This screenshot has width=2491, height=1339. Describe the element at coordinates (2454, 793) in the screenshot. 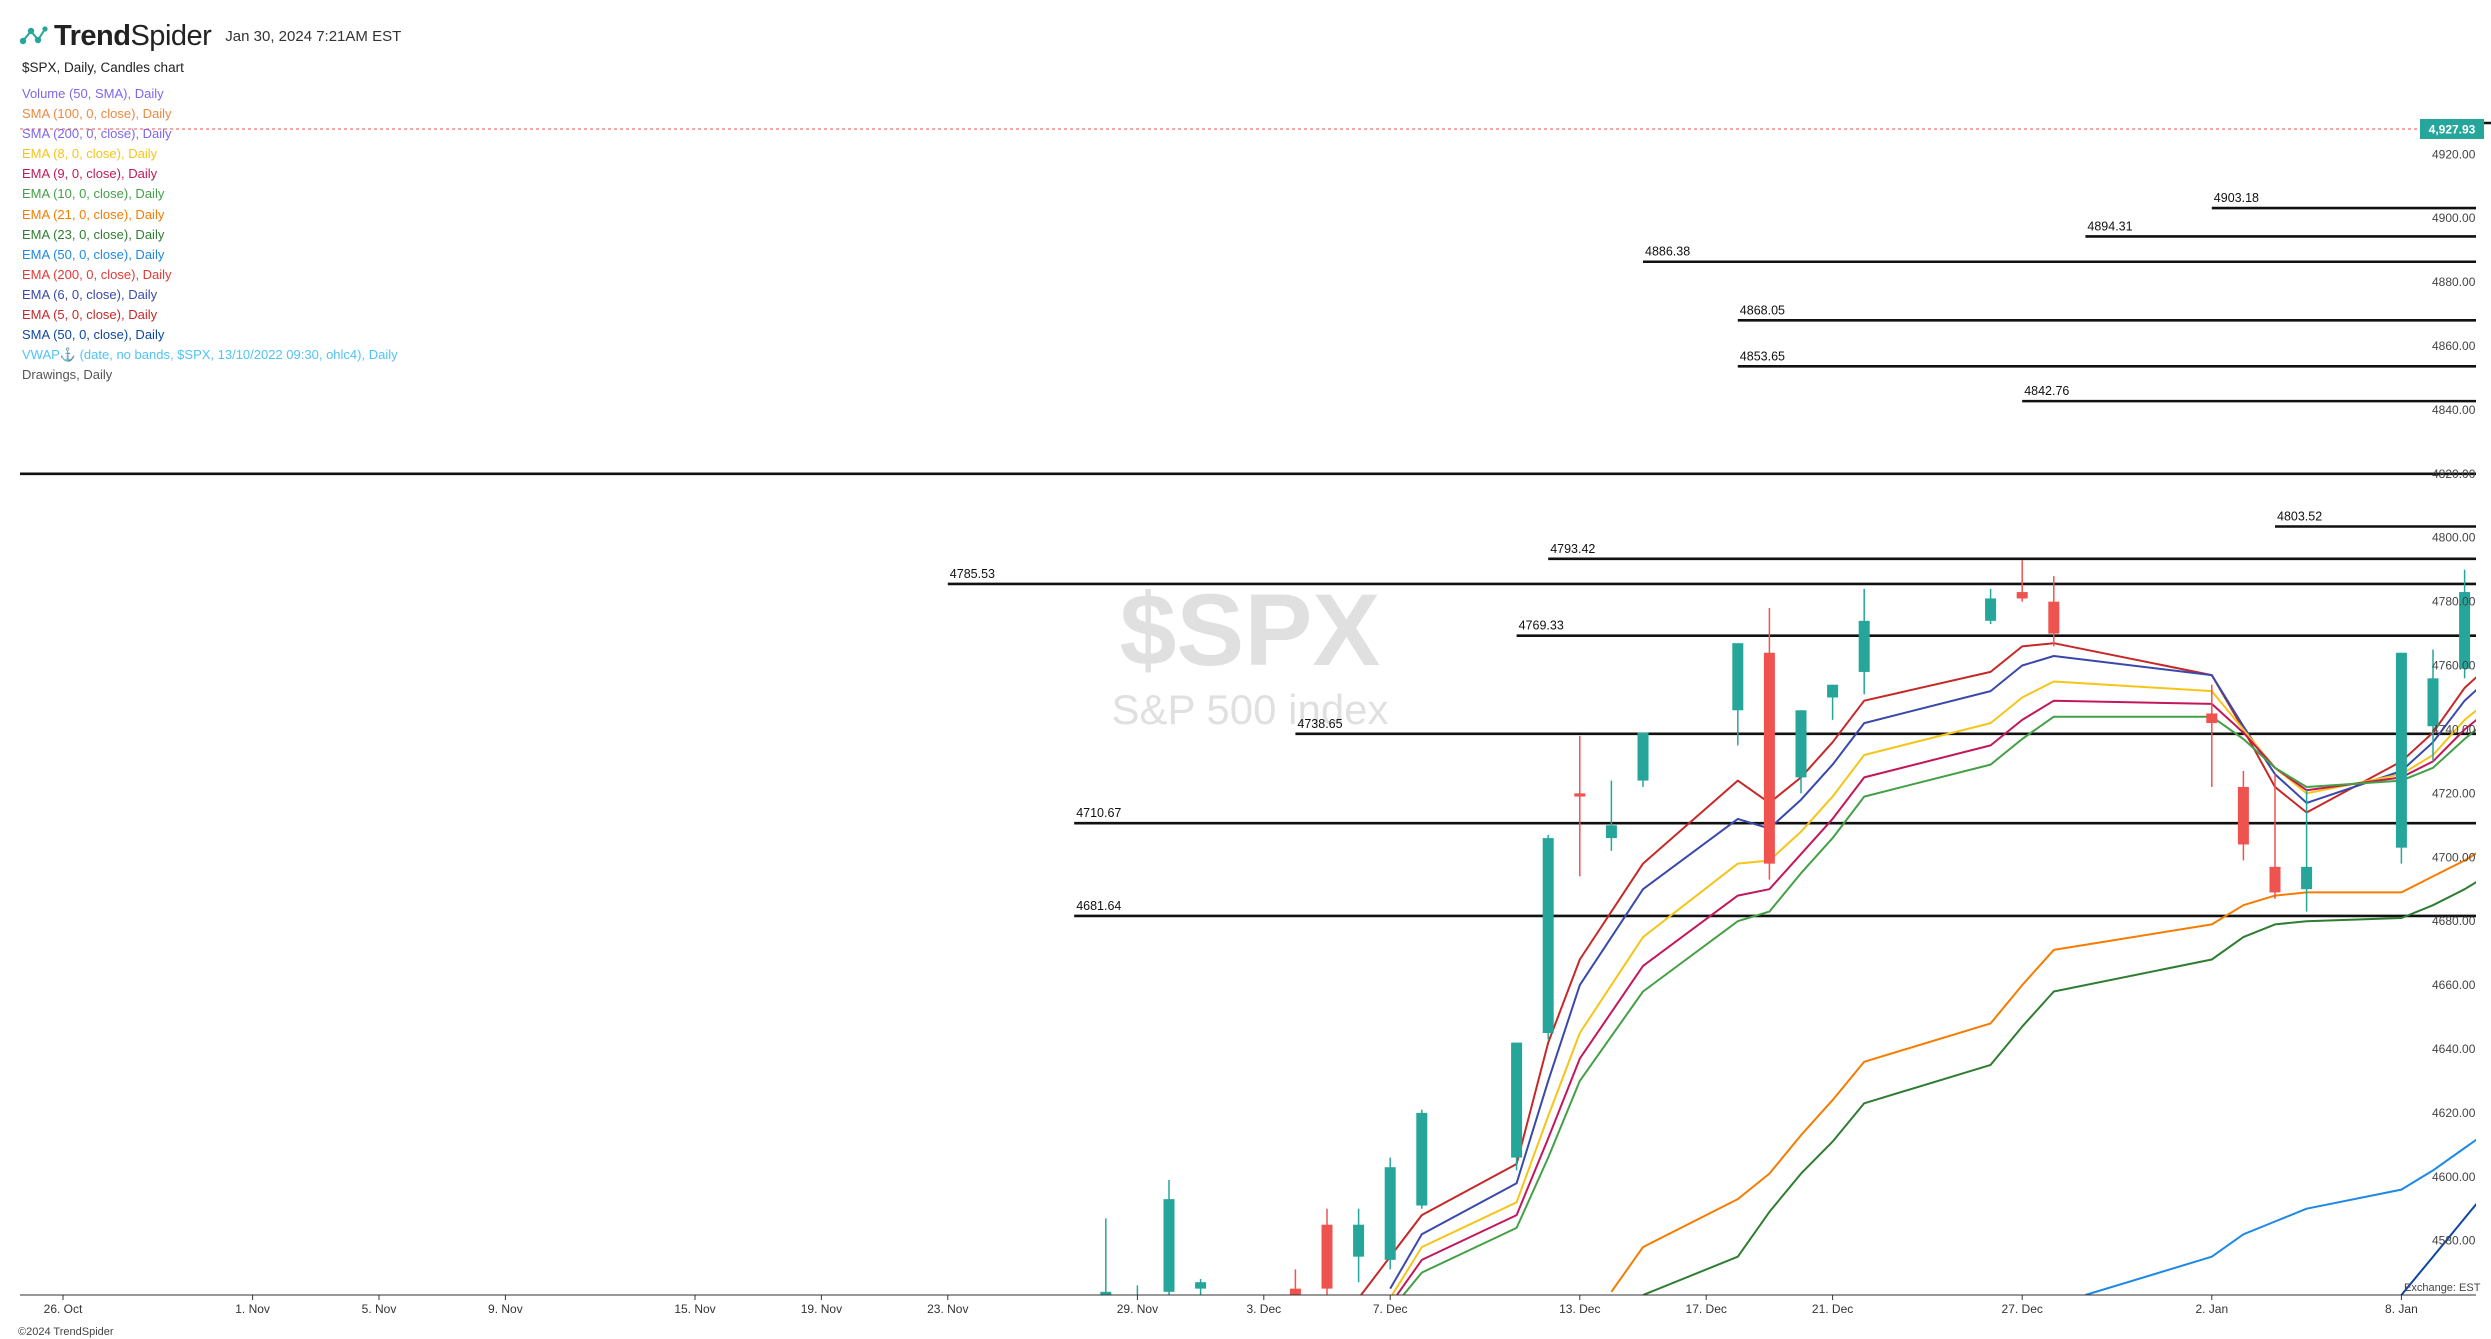

I see `y-tick-label: 4720.00` at that location.